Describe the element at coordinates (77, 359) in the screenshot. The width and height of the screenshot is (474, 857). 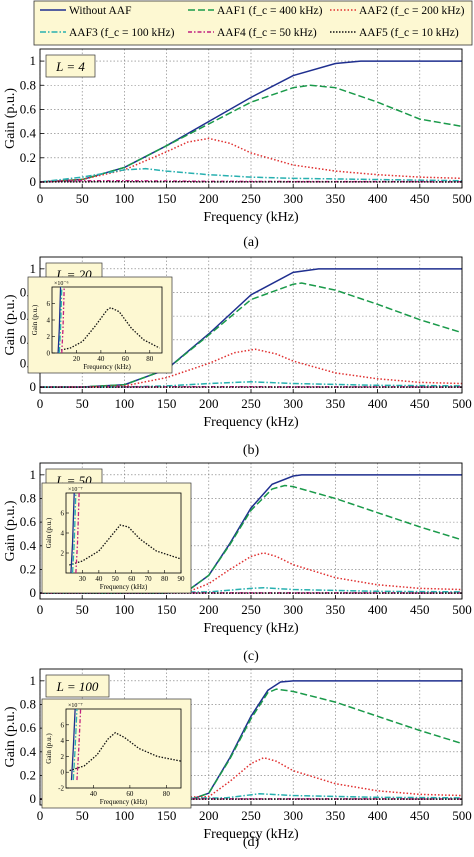
I see `inset-x-tick-label: 20` at that location.